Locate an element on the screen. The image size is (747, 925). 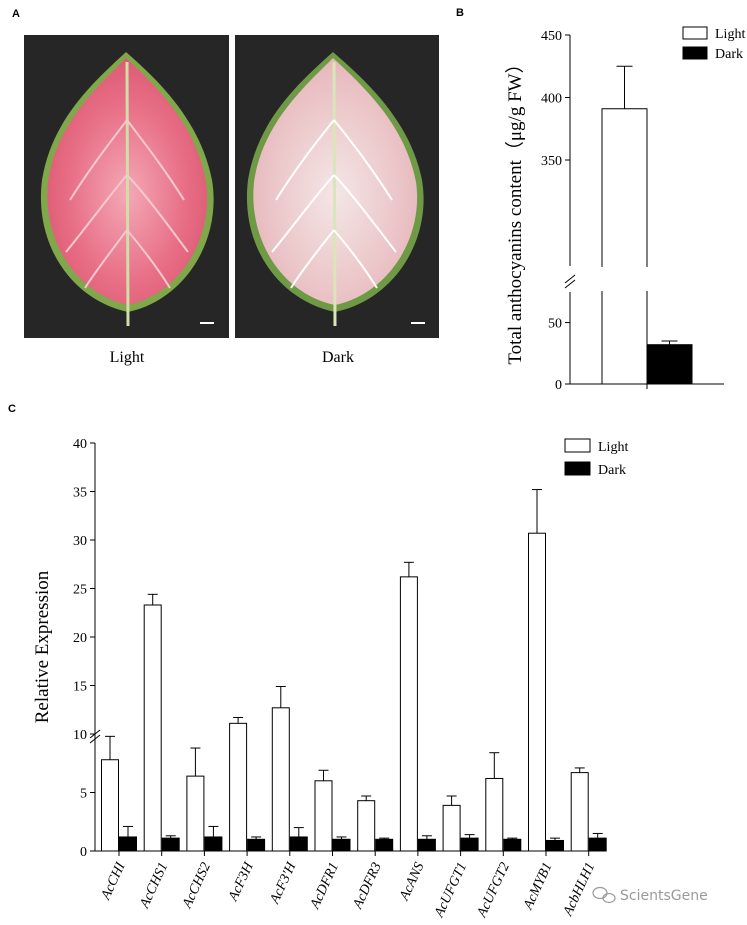
x-tick-label: AcF3'H is located at coordinates (283, 883).